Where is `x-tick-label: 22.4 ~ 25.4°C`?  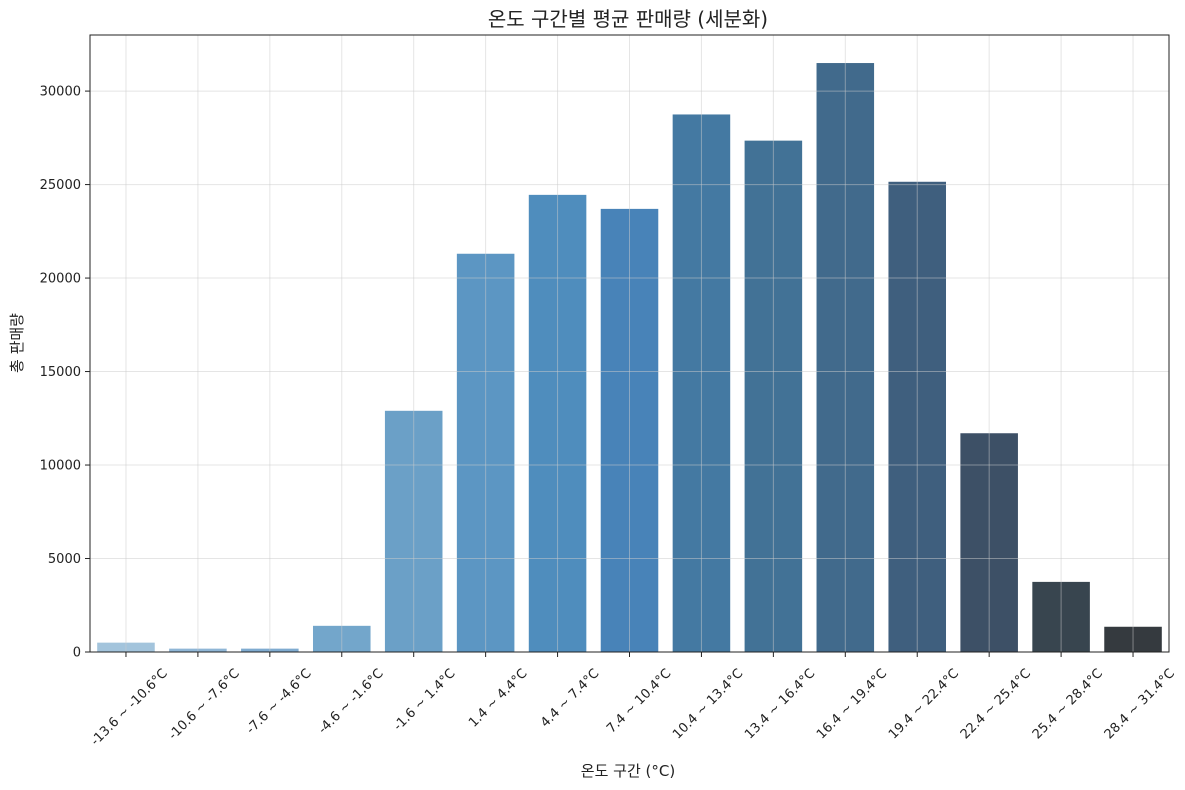 x-tick-label: 22.4 ~ 25.4°C is located at coordinates (996, 704).